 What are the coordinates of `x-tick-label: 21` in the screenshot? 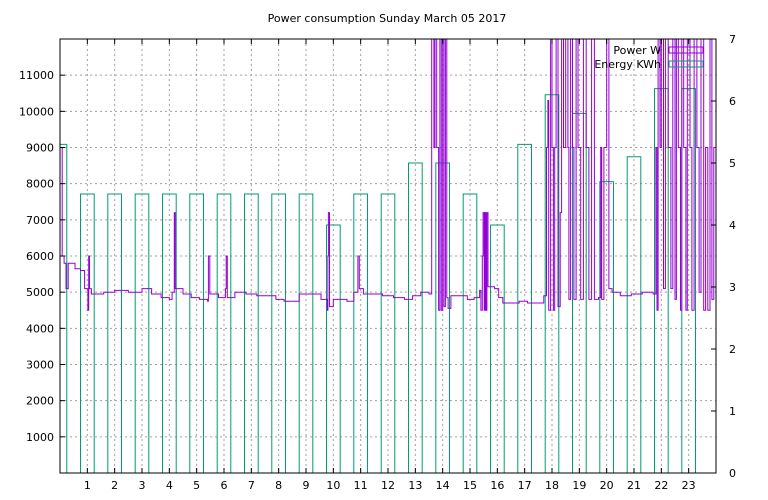 It's located at (634, 485).